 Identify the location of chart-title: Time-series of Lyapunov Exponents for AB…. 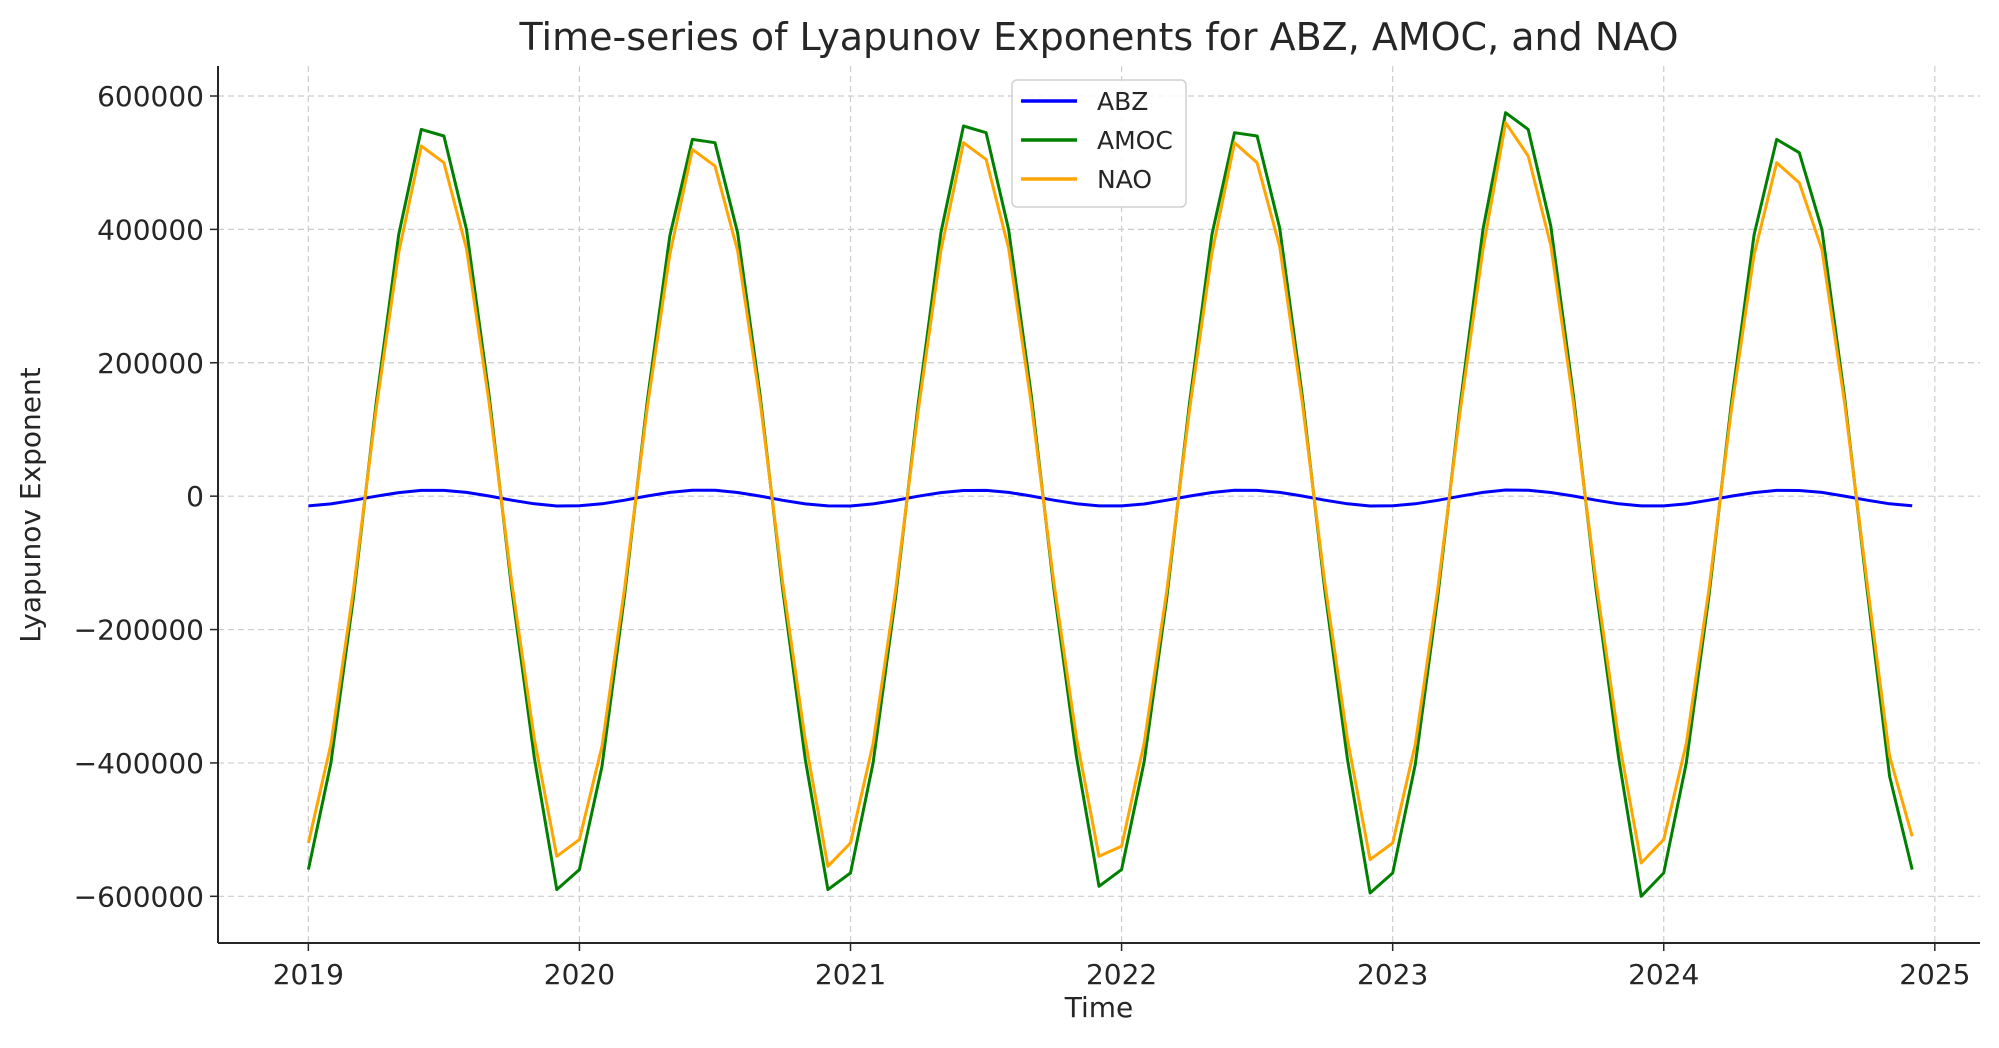
(1099, 37).